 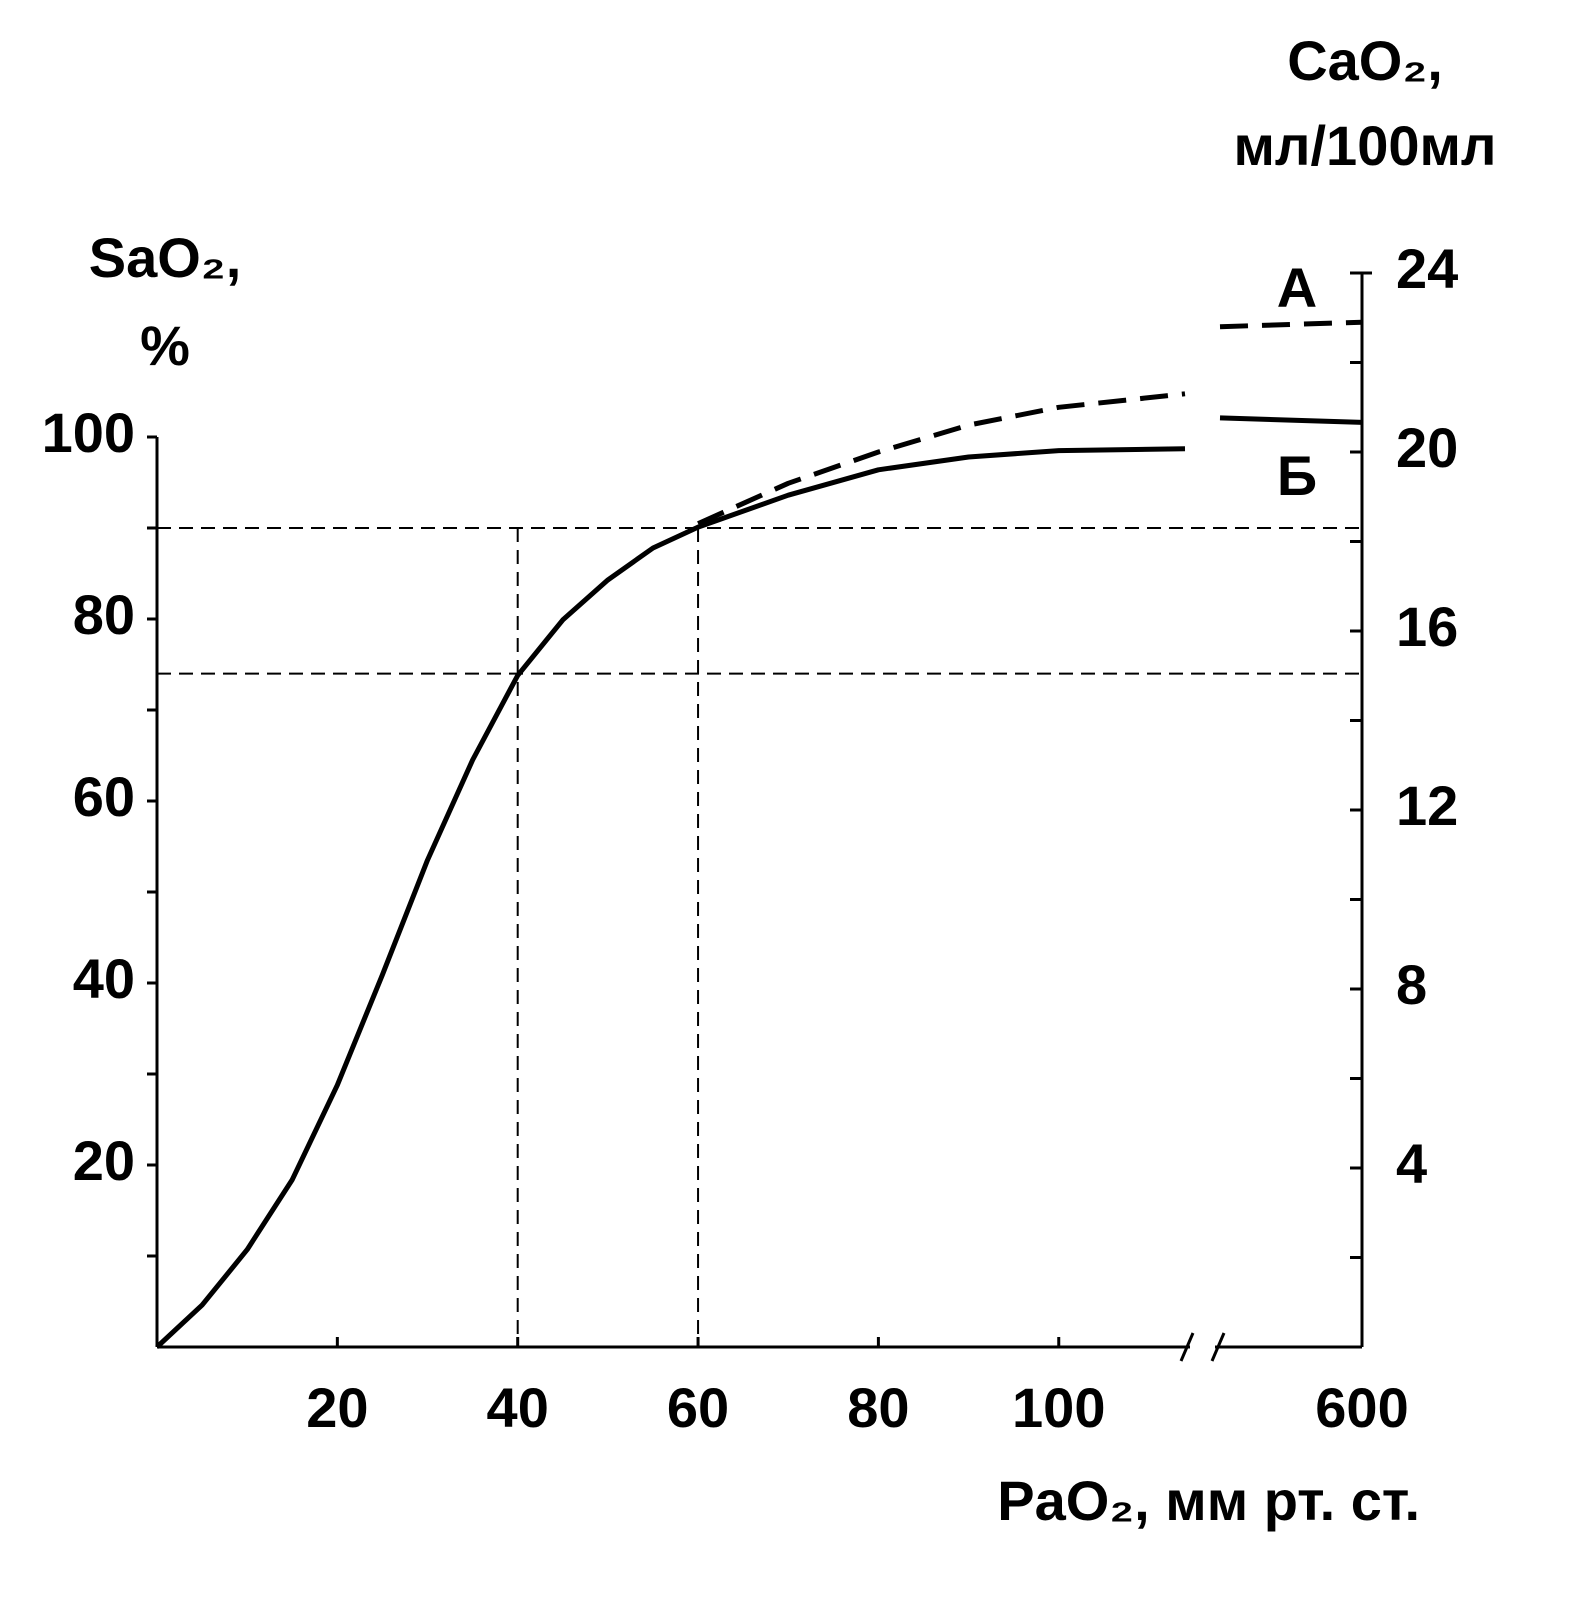 I want to click on x-tick-label: 100, so click(x=1058, y=1407).